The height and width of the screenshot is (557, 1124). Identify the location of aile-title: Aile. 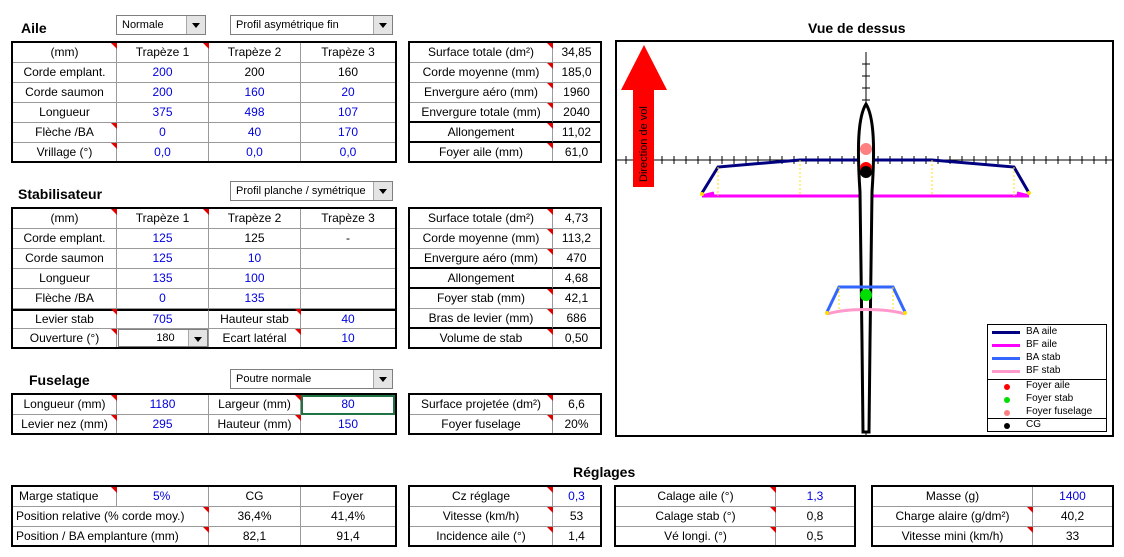
(34, 28).